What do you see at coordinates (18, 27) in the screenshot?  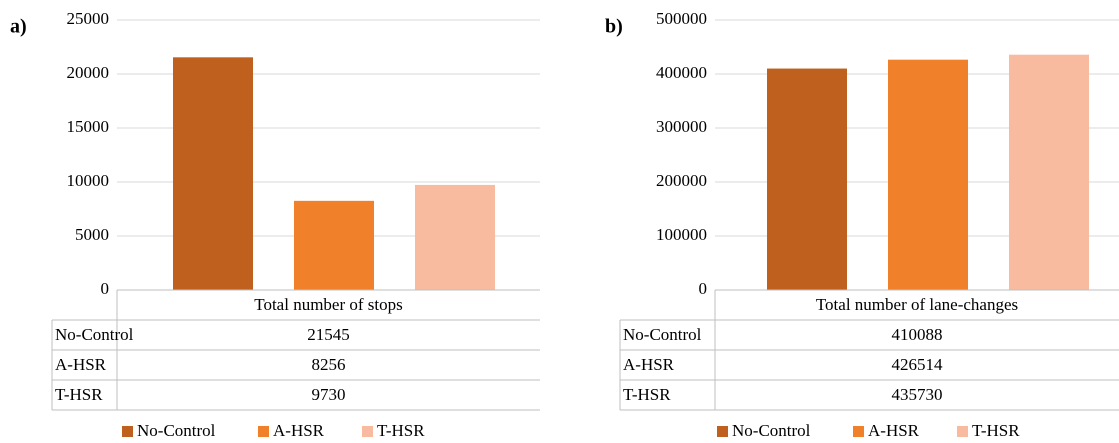 I see `panel-label: a)` at bounding box center [18, 27].